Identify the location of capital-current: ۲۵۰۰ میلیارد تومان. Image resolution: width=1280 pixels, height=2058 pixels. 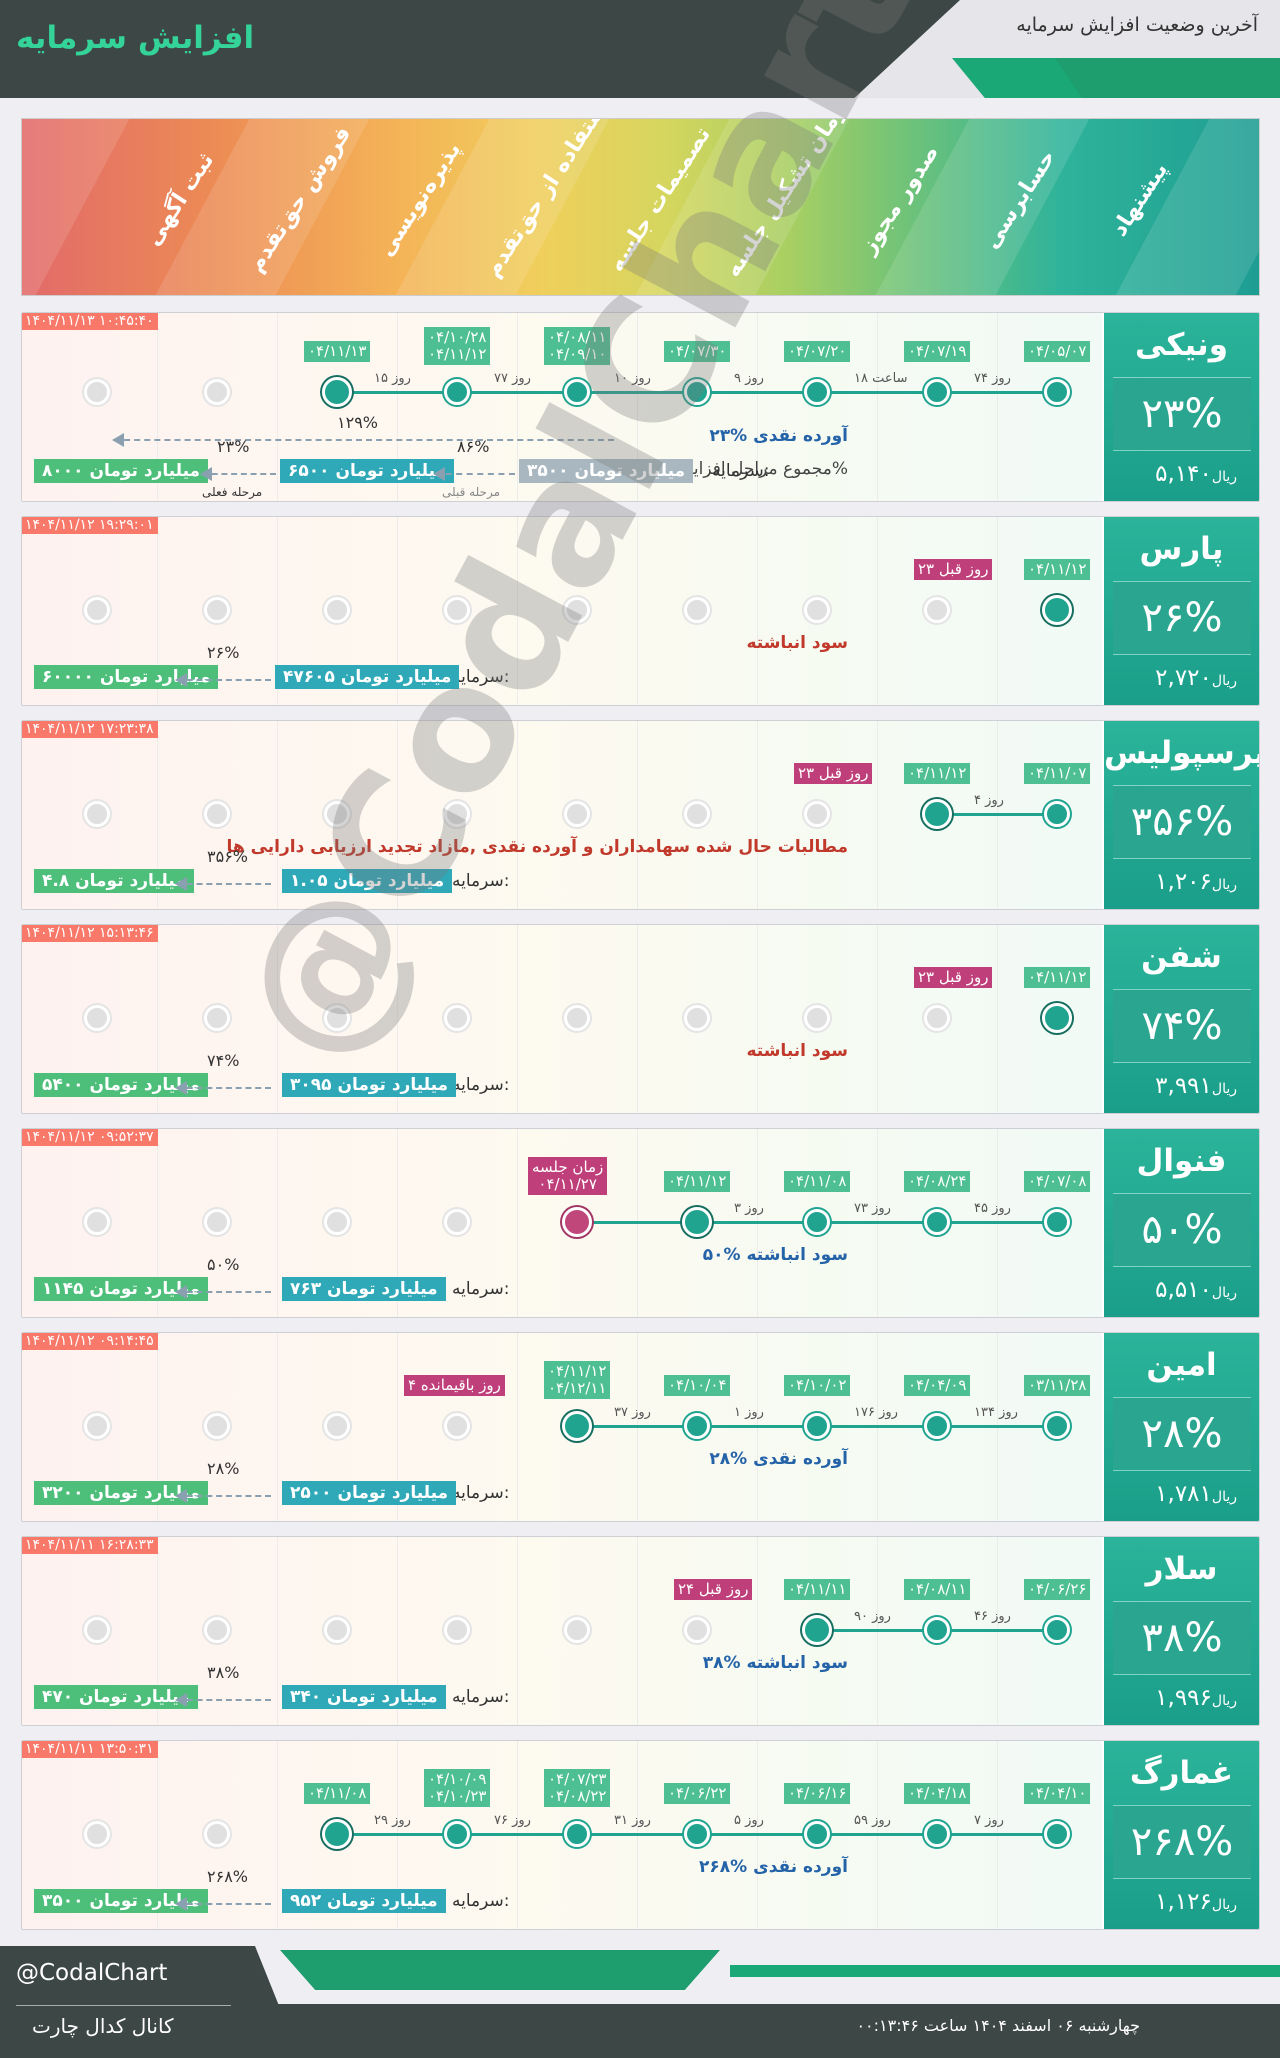
(369, 1493).